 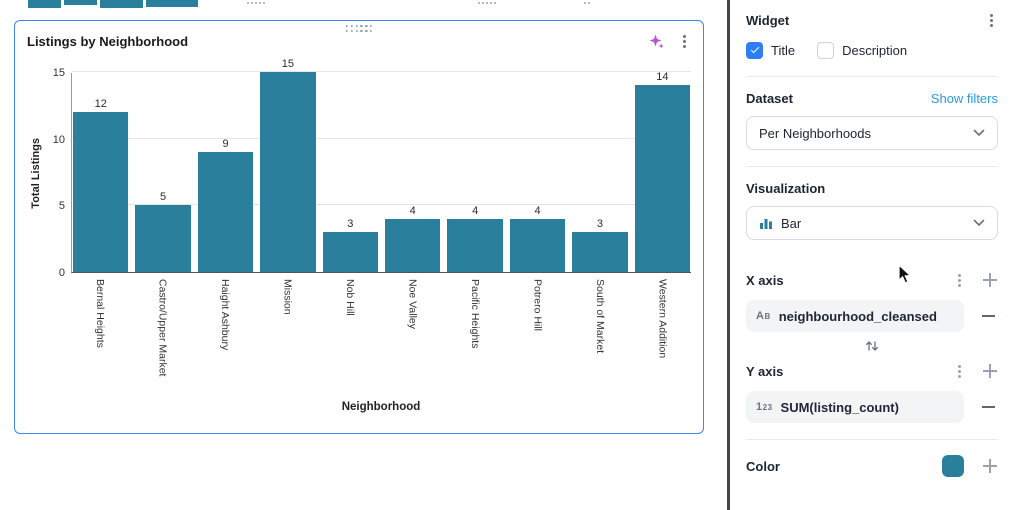 I want to click on widget-menu-button, so click(x=684, y=41).